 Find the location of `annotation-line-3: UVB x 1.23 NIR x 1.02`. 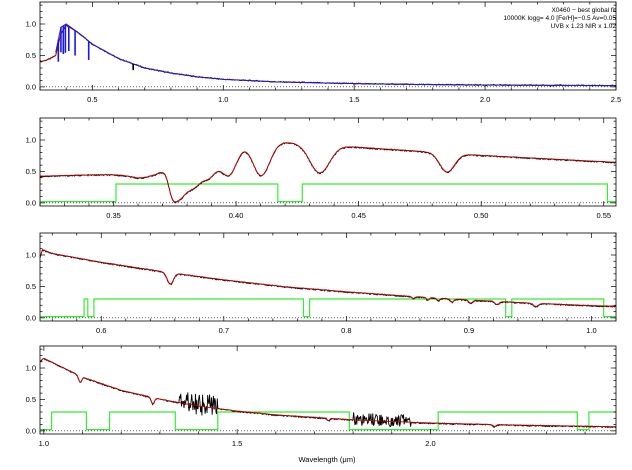

annotation-line-3: UVB x 1.23 NIR x 1.02 is located at coordinates (584, 26).